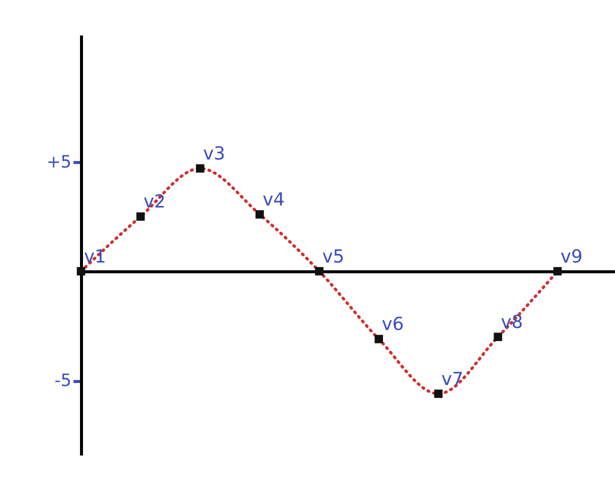 The height and width of the screenshot is (501, 615). Describe the element at coordinates (273, 199) in the screenshot. I see `data-label: v4` at that location.